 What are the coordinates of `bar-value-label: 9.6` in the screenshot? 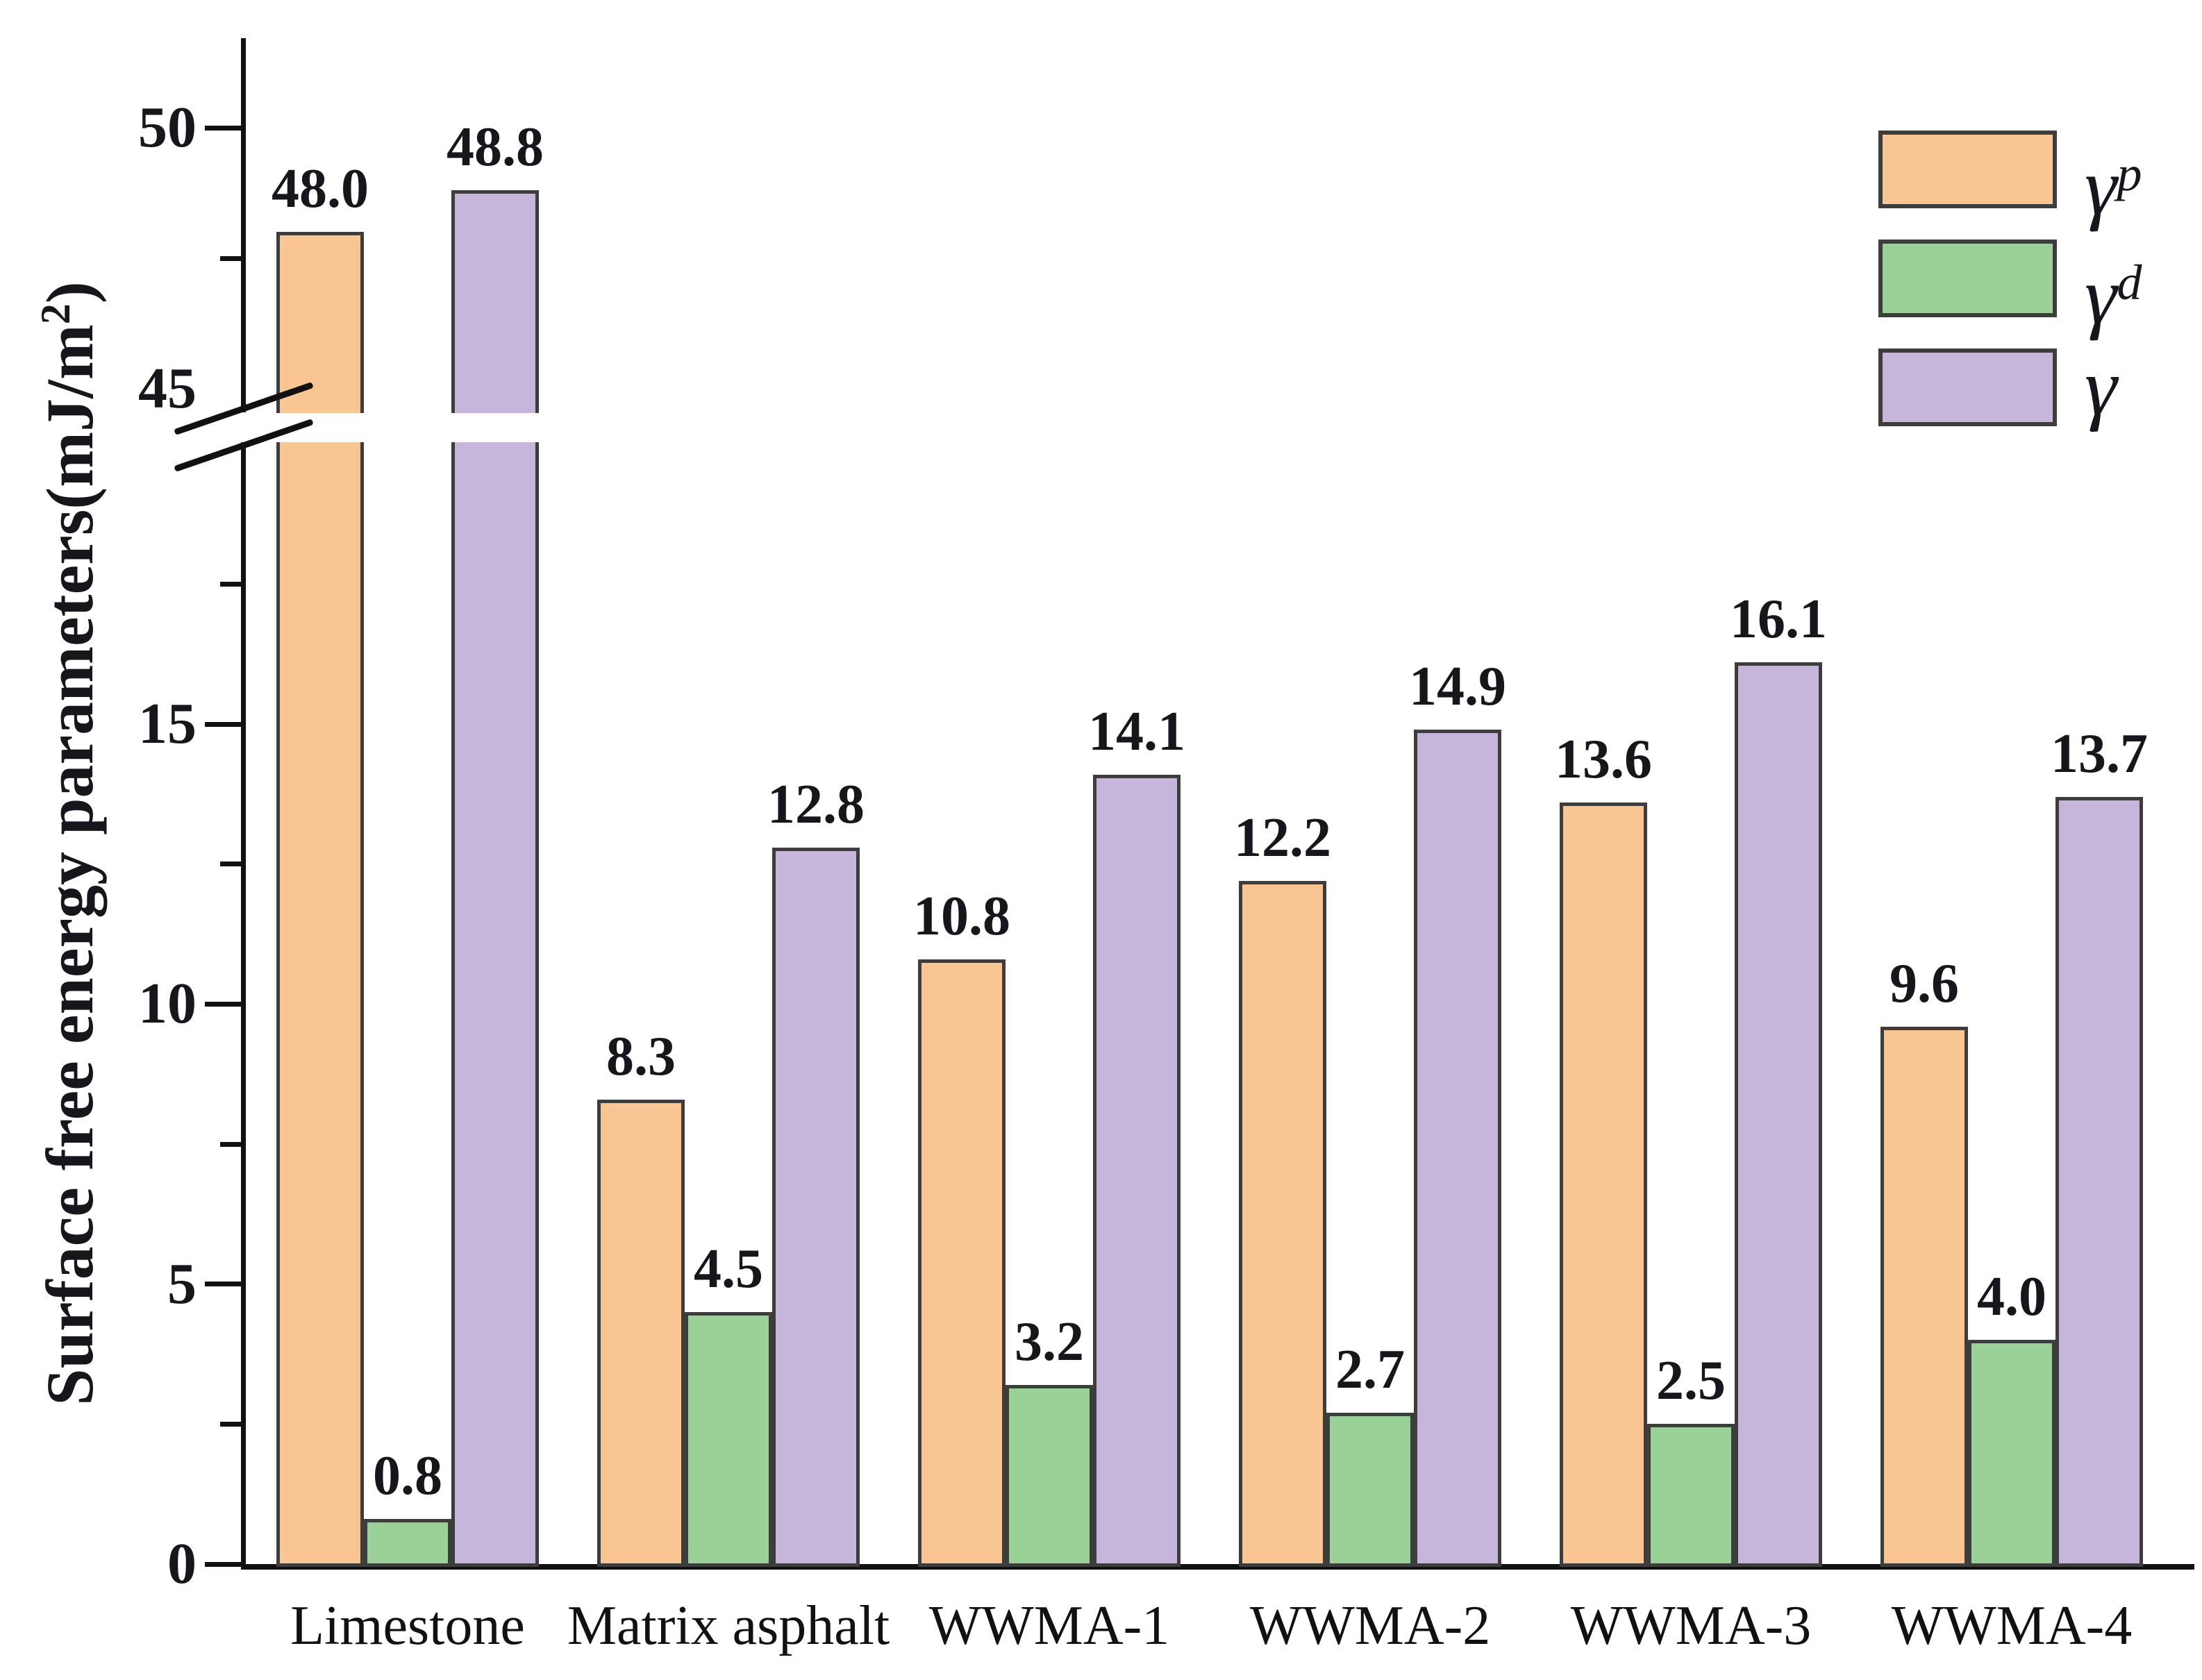 It's located at (1924, 983).